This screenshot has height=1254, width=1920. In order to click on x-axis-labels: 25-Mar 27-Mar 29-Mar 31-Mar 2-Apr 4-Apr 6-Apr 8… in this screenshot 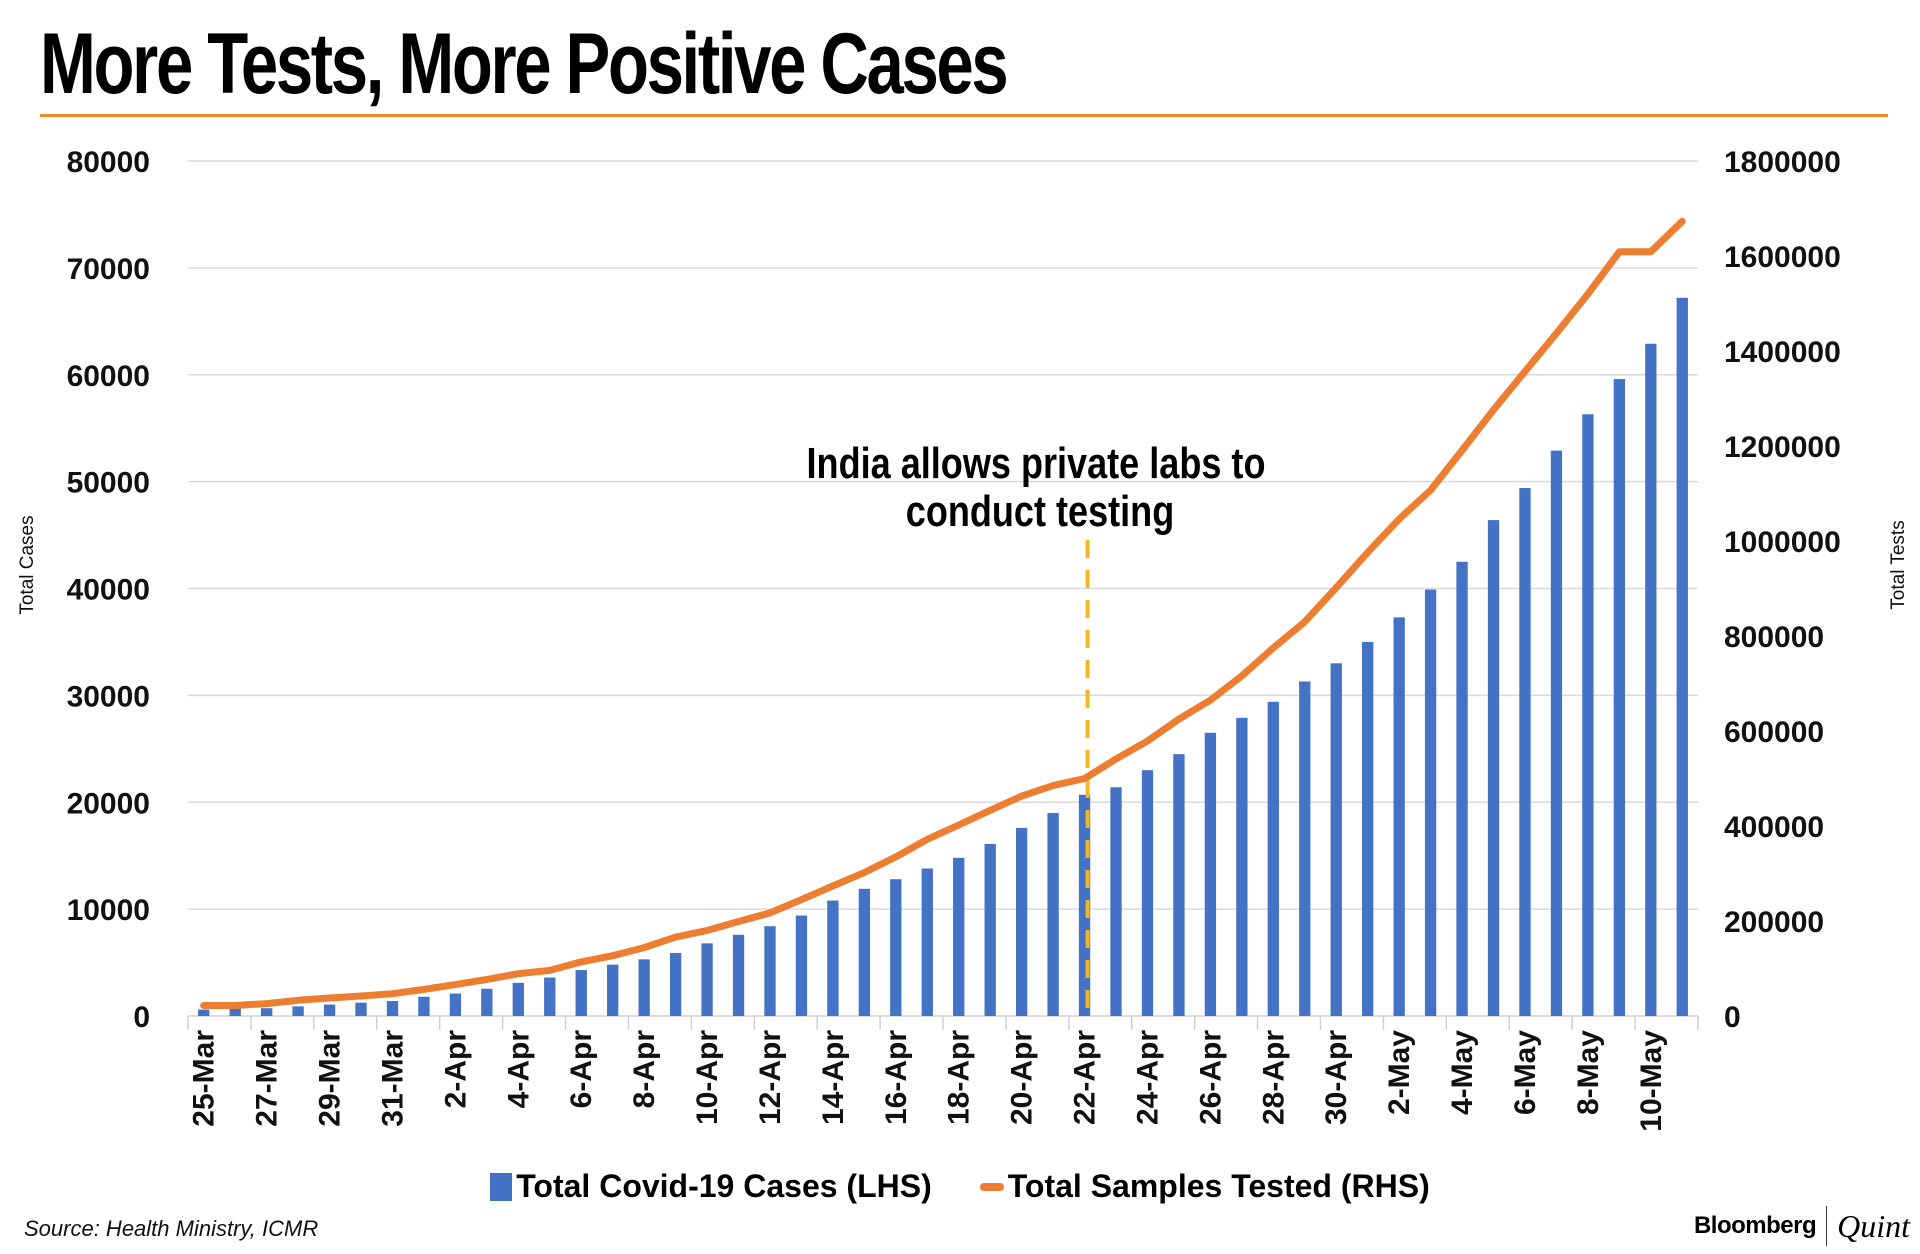, I will do `click(928, 1081)`.